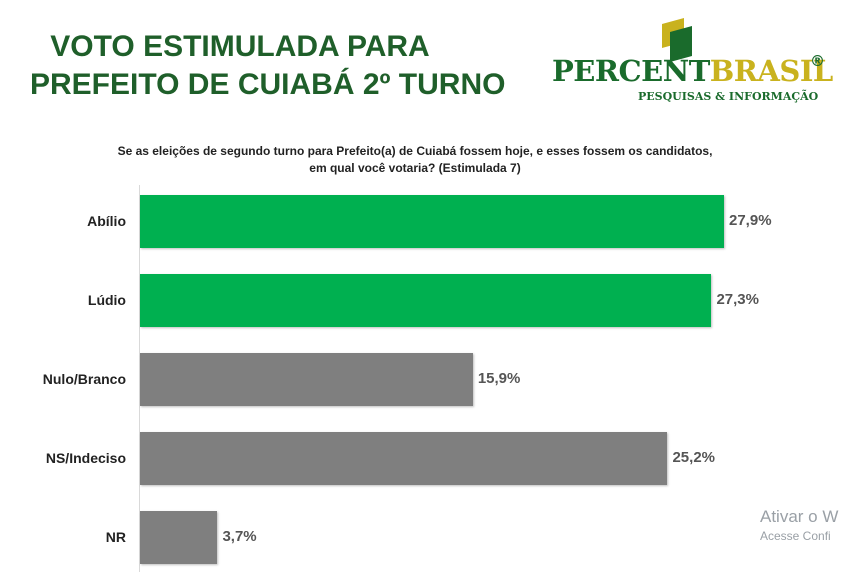 This screenshot has width=842, height=572. What do you see at coordinates (239, 536) in the screenshot?
I see `value-label-nr: 3,7%` at bounding box center [239, 536].